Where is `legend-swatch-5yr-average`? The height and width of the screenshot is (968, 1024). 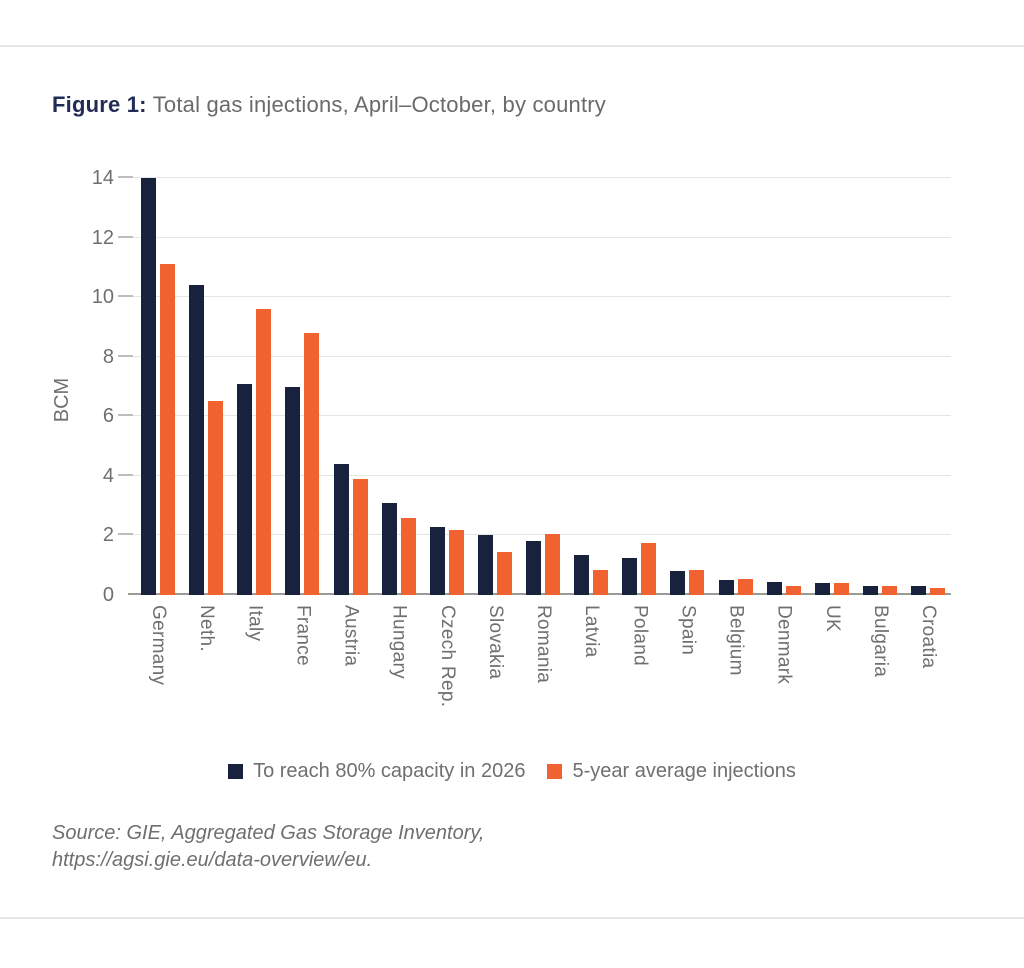 legend-swatch-5yr-average is located at coordinates (555, 771).